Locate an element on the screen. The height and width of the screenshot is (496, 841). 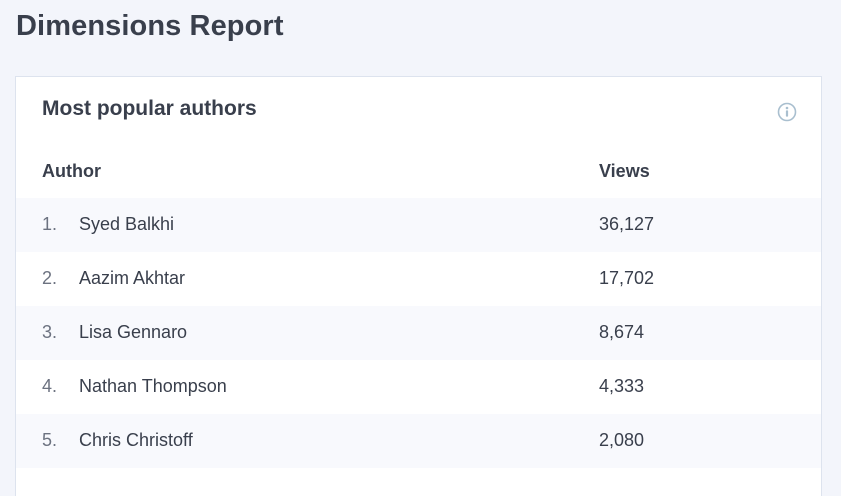
rank-number: 4. is located at coordinates (50, 386).